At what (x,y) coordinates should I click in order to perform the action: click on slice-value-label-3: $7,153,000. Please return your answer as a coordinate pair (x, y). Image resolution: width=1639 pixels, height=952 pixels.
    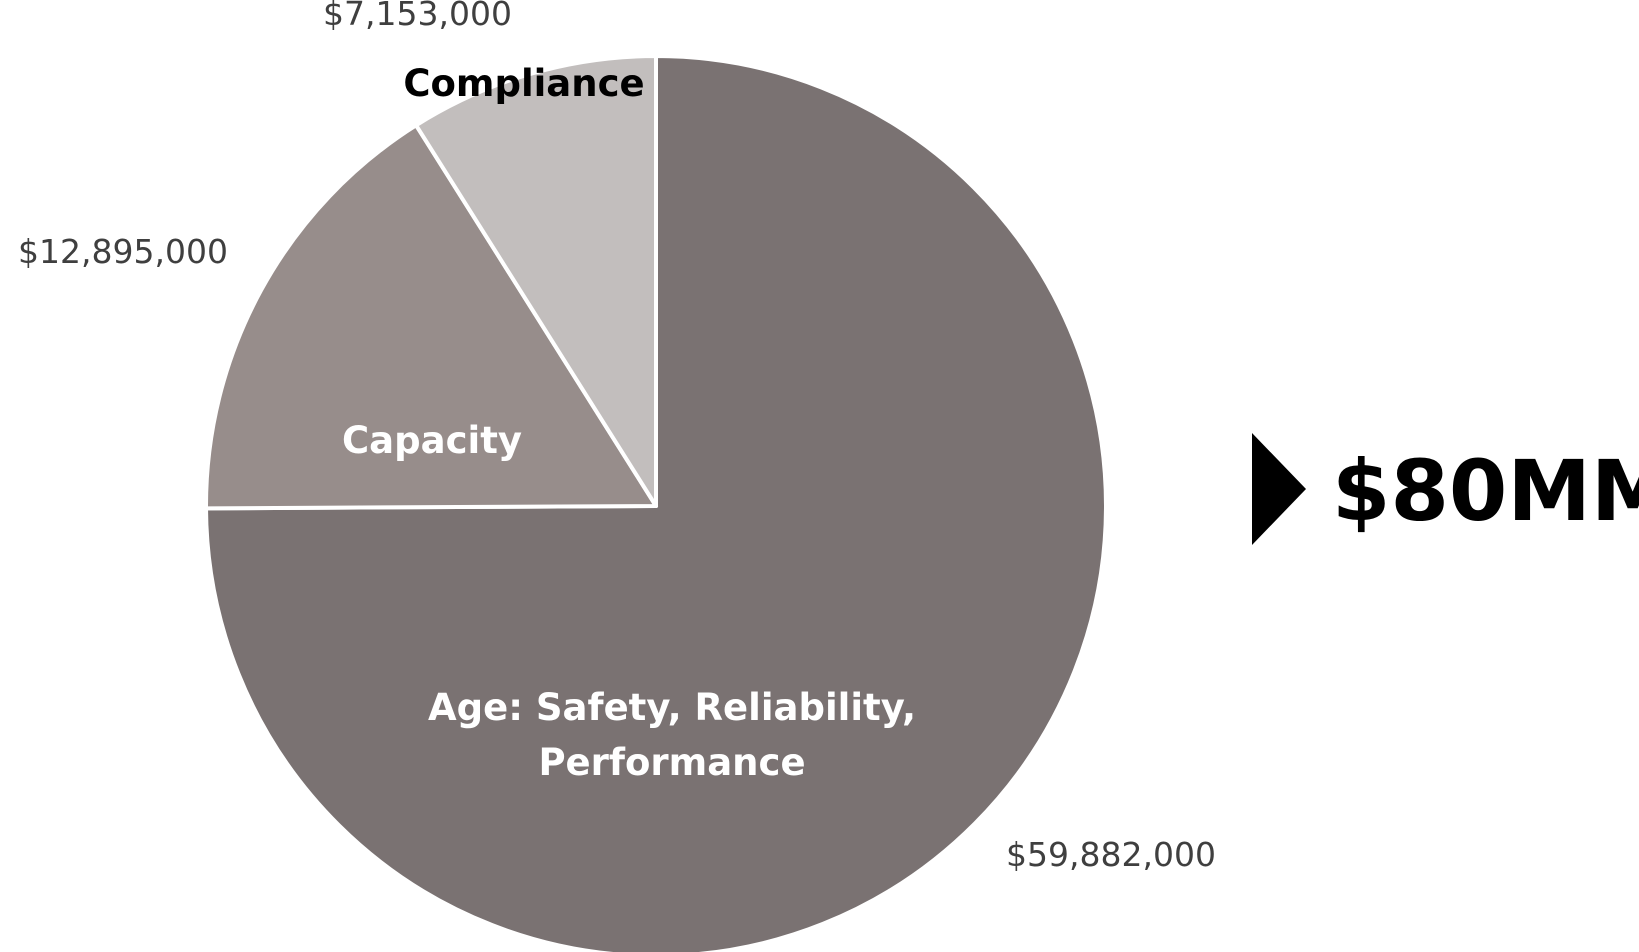
    Looking at the image, I should click on (417, 16).